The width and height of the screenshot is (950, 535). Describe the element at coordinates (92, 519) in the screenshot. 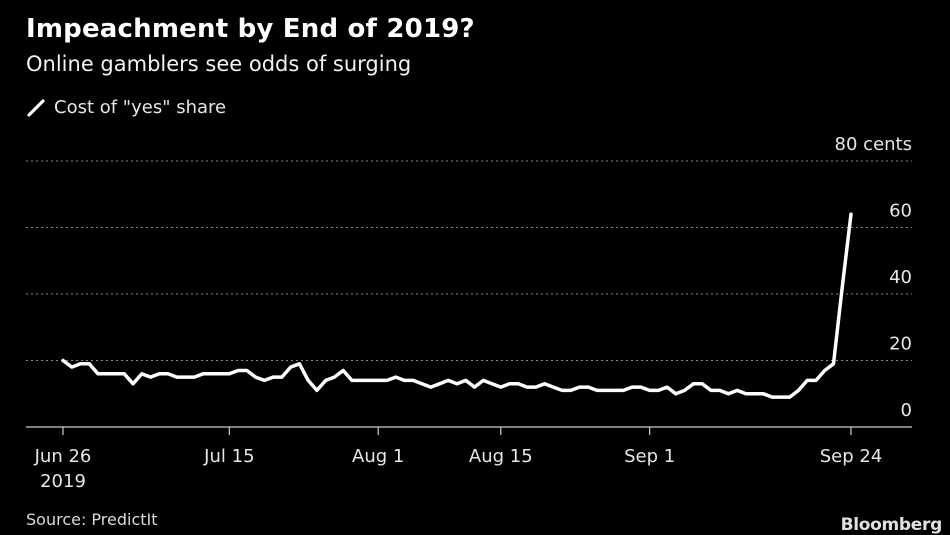

I see `source-note: Source: PredictIt` at that location.